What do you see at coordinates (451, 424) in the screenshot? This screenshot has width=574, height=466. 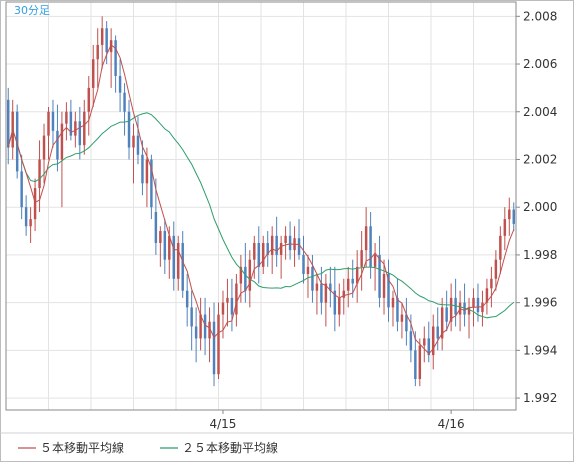 I see `x-tick-label: 4/16` at bounding box center [451, 424].